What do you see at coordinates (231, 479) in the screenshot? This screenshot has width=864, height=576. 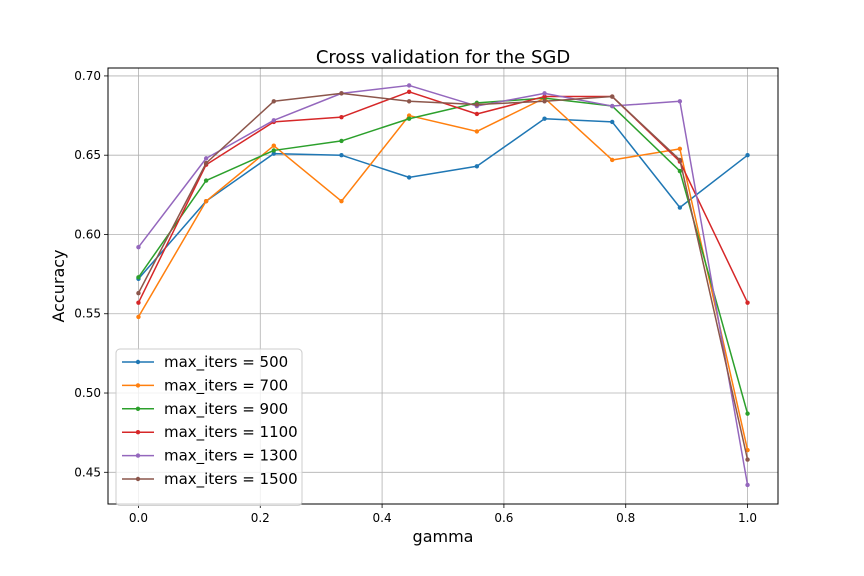 I see `legend-label: max_iters = 1500` at bounding box center [231, 479].